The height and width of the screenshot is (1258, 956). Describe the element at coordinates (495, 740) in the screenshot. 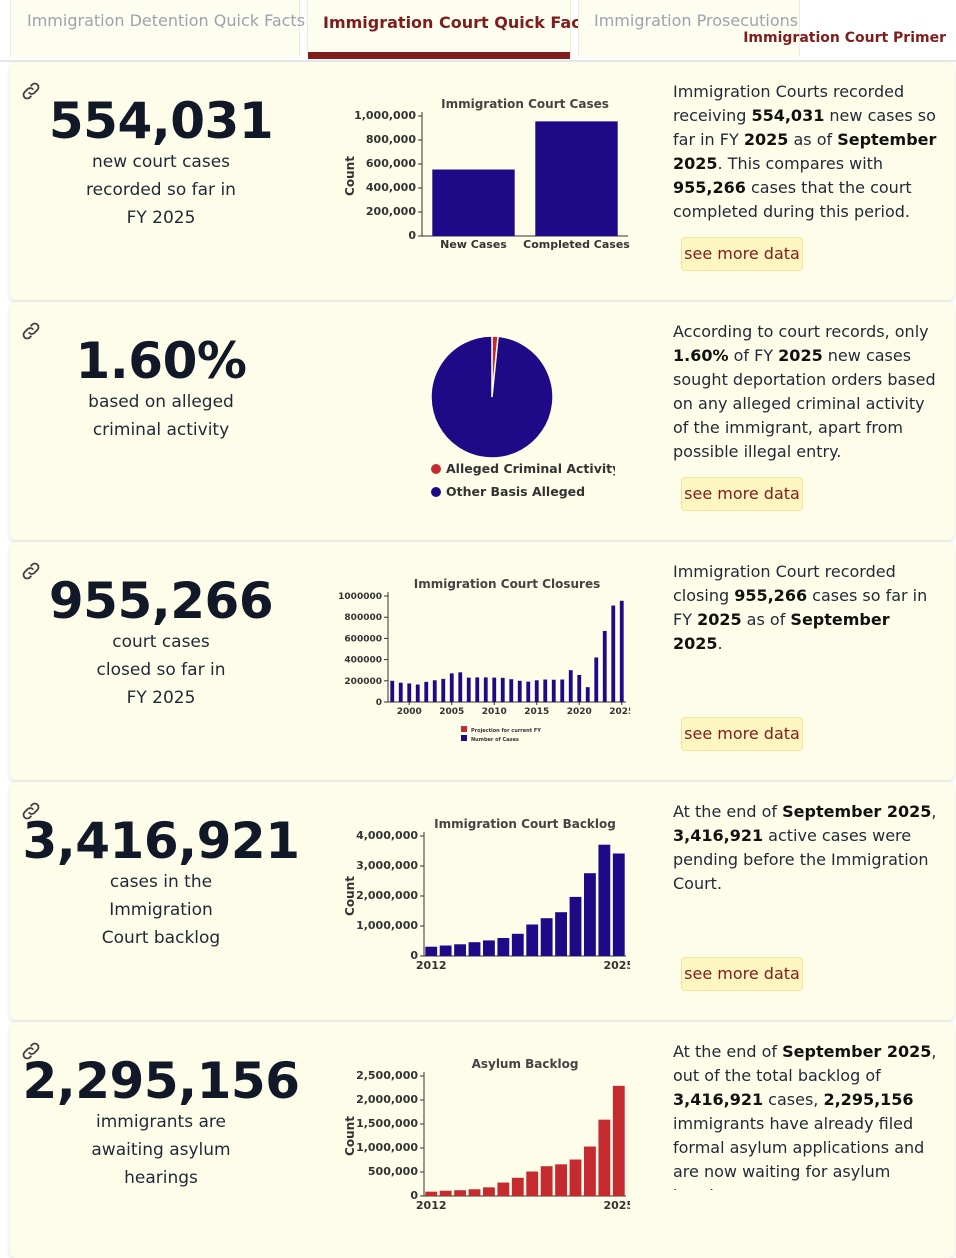

I see `legend-label: Number of Cases` at that location.